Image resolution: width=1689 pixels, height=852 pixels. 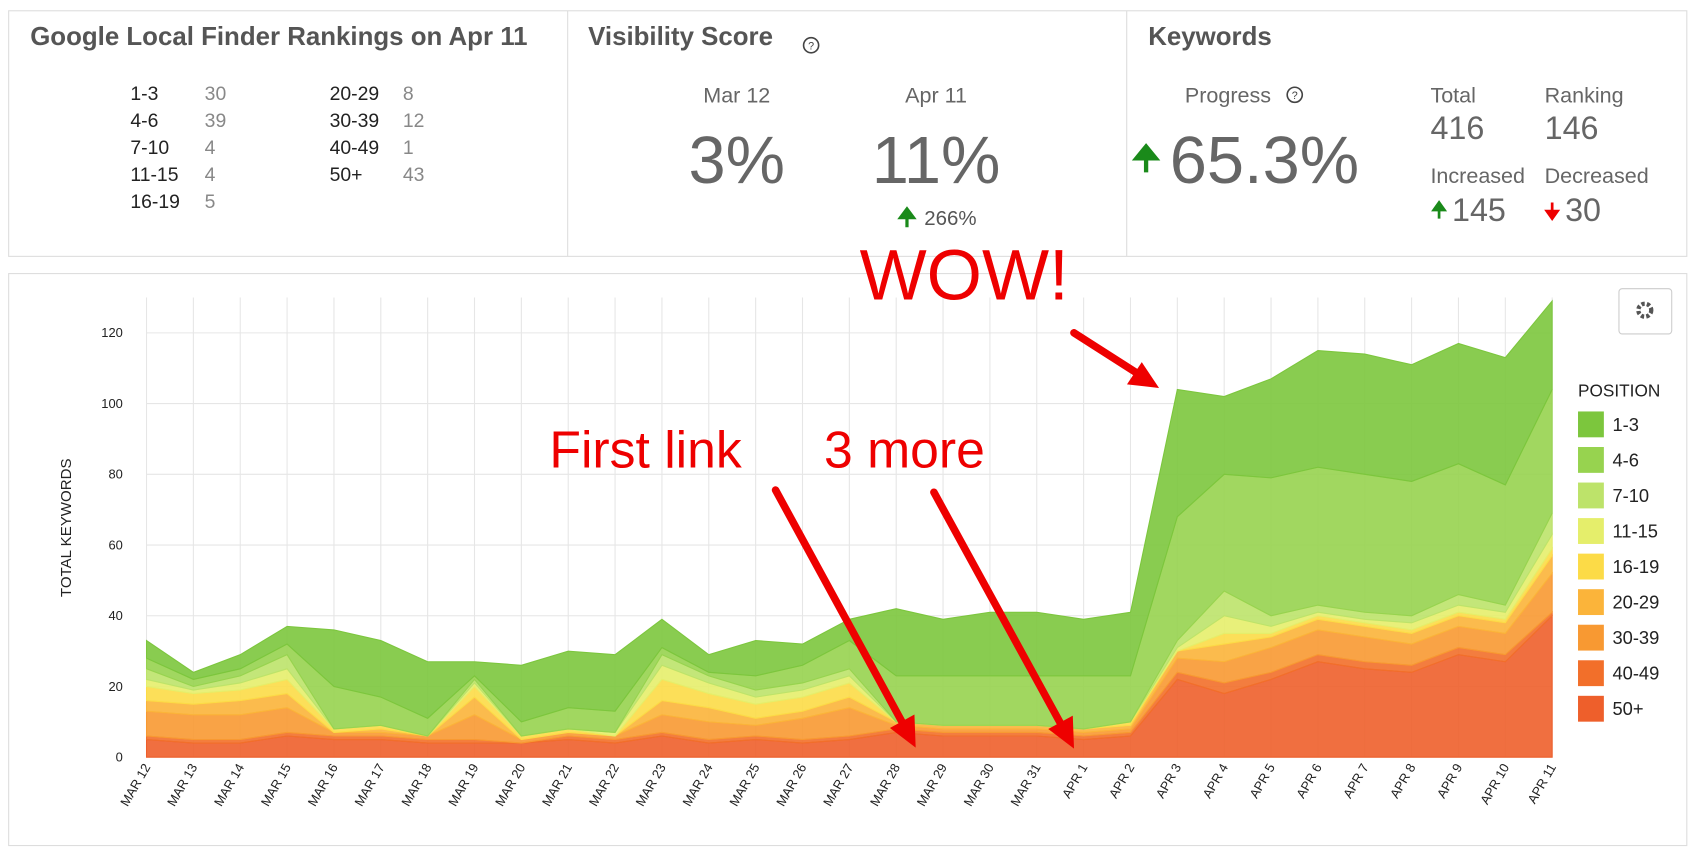 What do you see at coordinates (1479, 210) in the screenshot?
I see `value: 145` at bounding box center [1479, 210].